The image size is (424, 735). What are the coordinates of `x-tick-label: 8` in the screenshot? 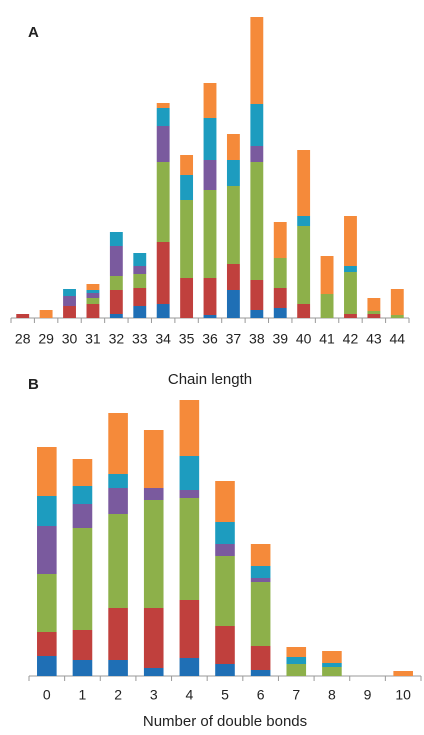 It's located at (332, 695).